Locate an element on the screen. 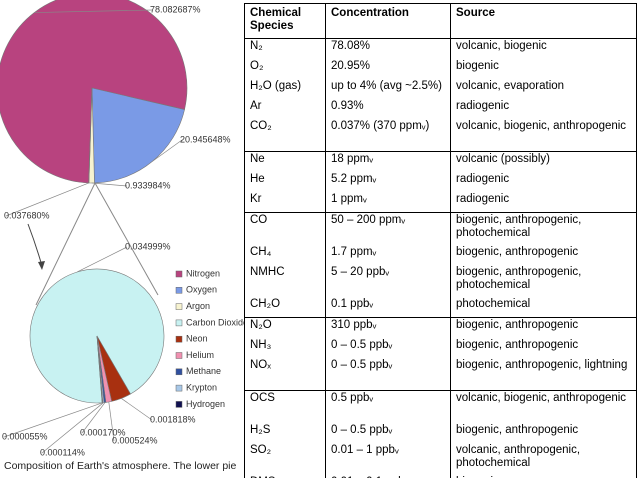  table-row: NH₃ 0 – 0.5 ppbᵥ biogenic, anthropogenic is located at coordinates (440, 348).